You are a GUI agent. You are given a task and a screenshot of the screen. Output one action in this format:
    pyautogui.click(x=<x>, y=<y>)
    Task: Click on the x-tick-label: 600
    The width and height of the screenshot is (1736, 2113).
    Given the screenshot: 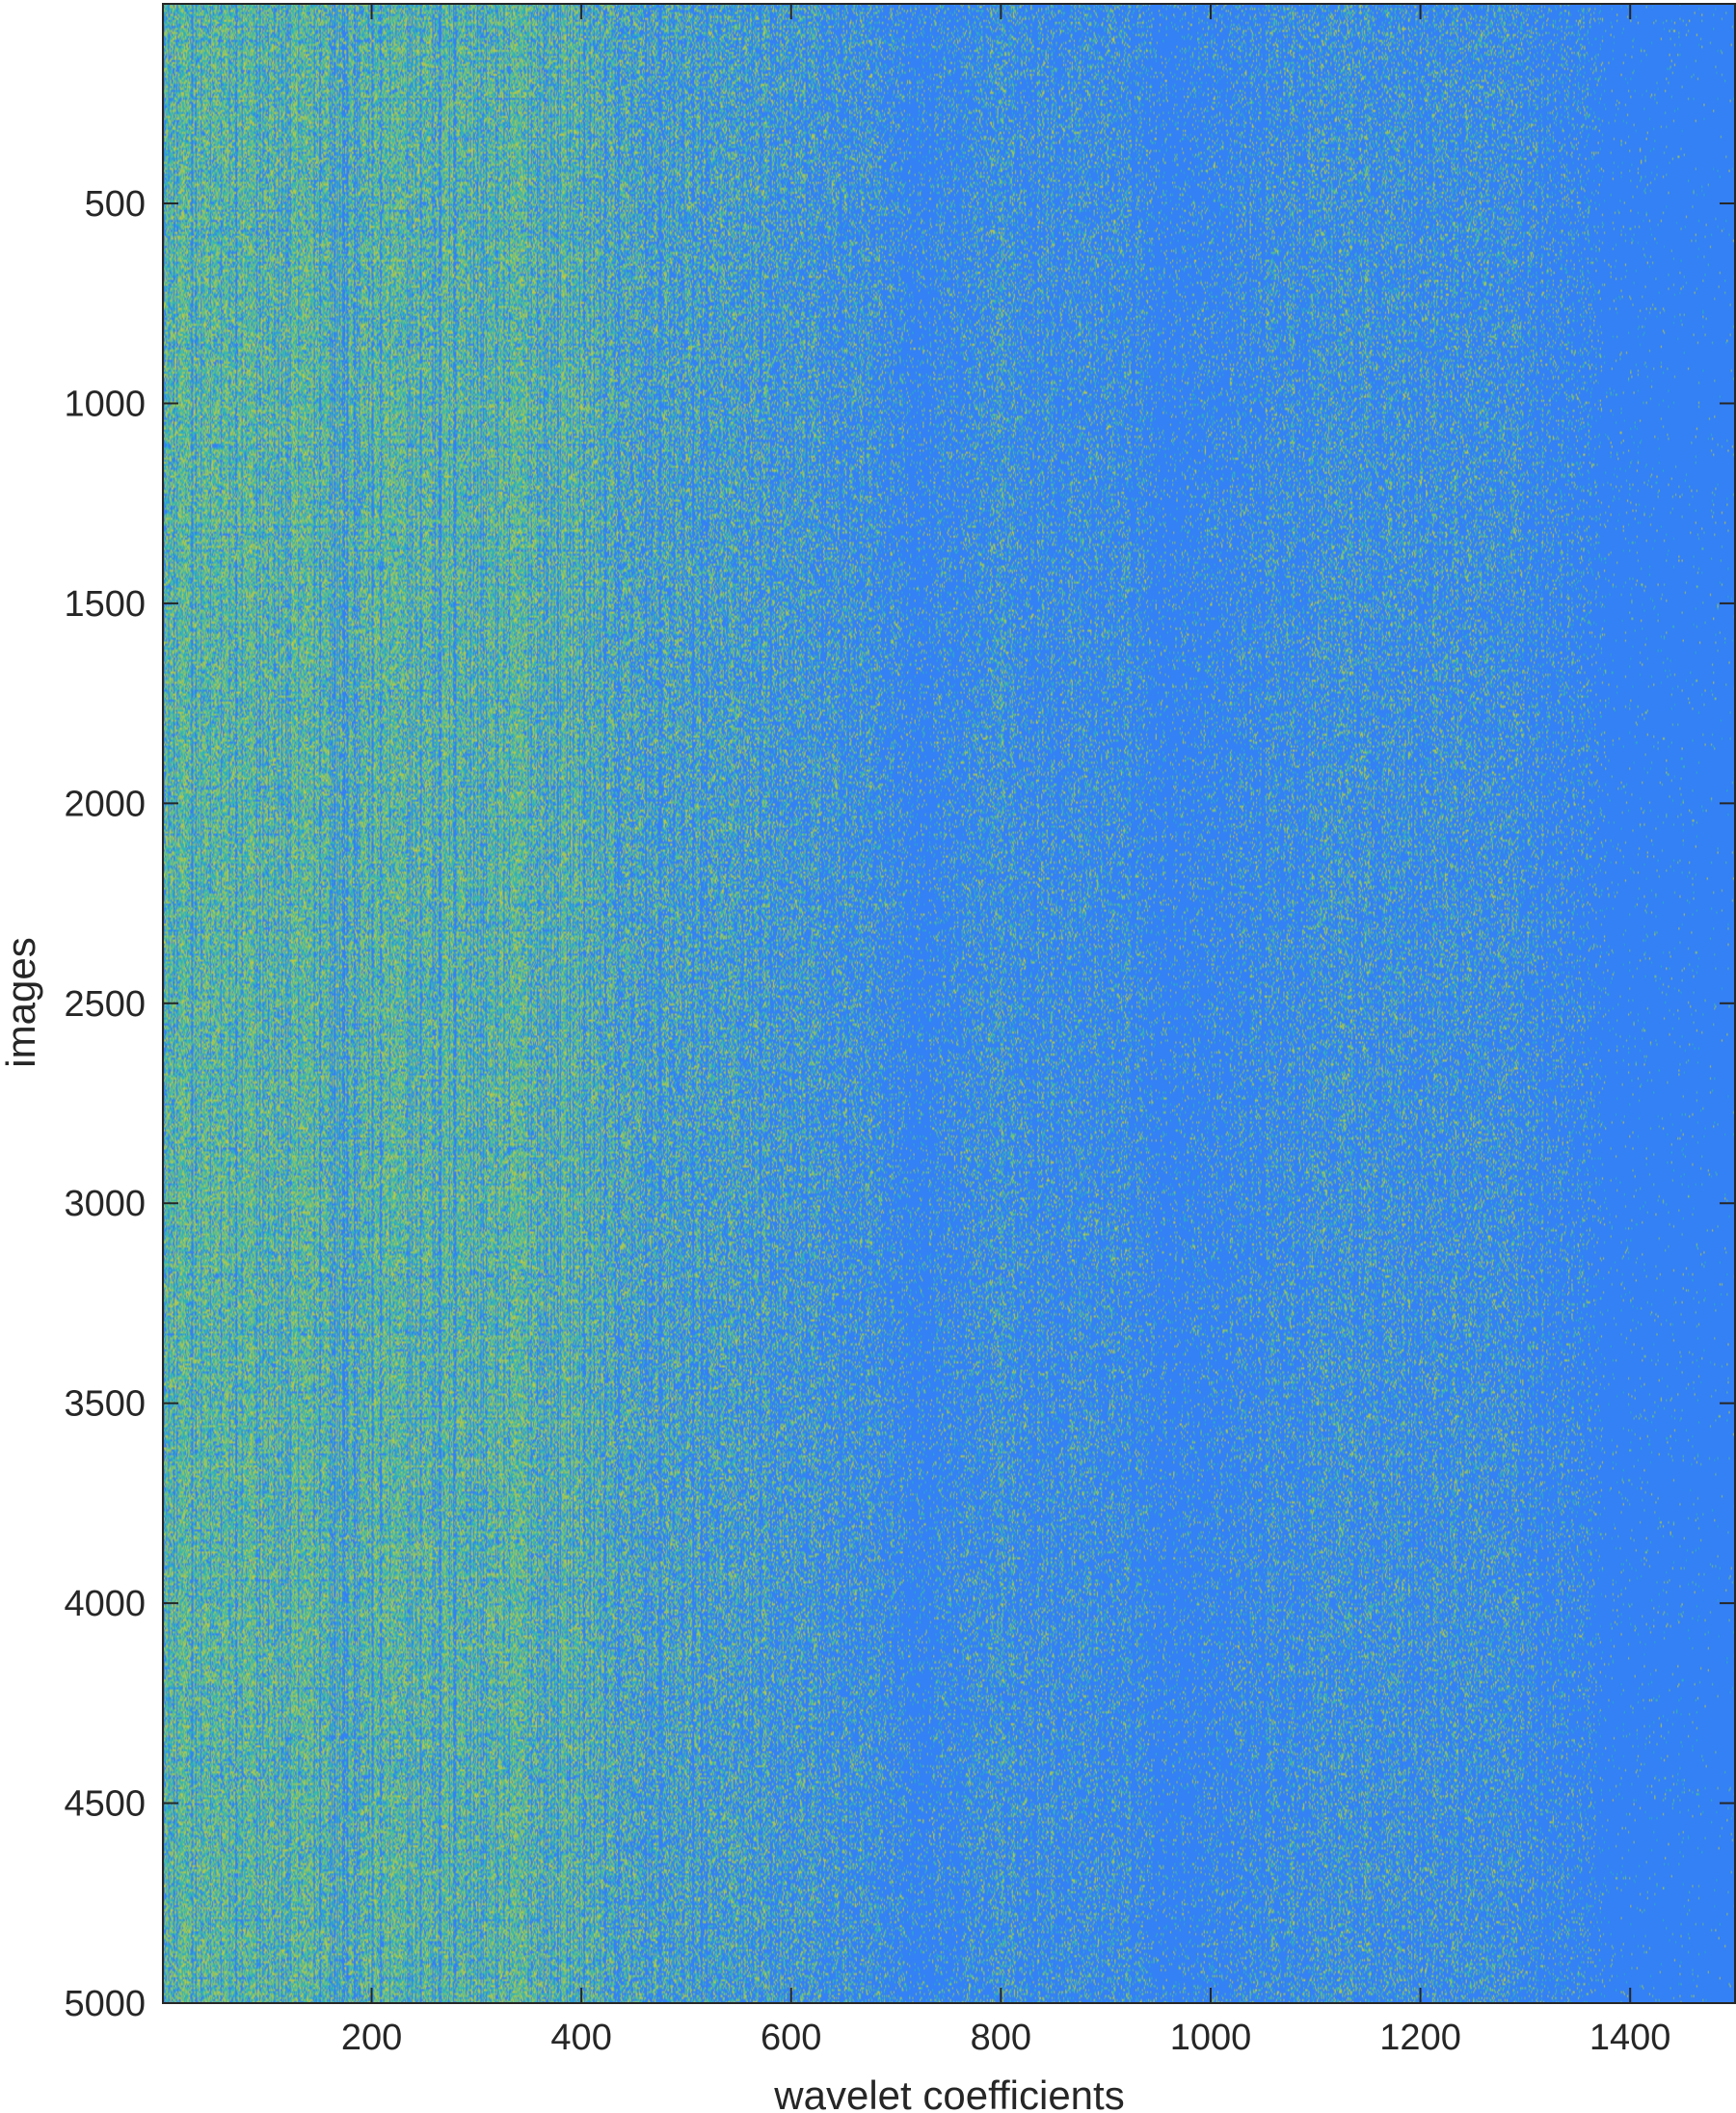 What is the action you would take?
    pyautogui.click(x=791, y=2038)
    